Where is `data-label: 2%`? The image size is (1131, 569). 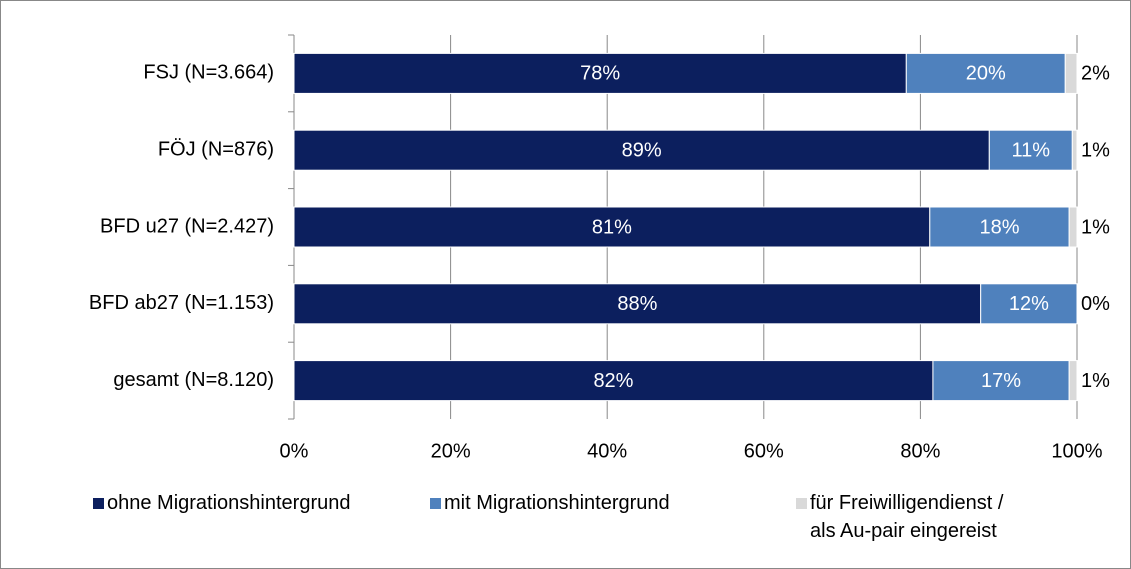 data-label: 2% is located at coordinates (1095, 74).